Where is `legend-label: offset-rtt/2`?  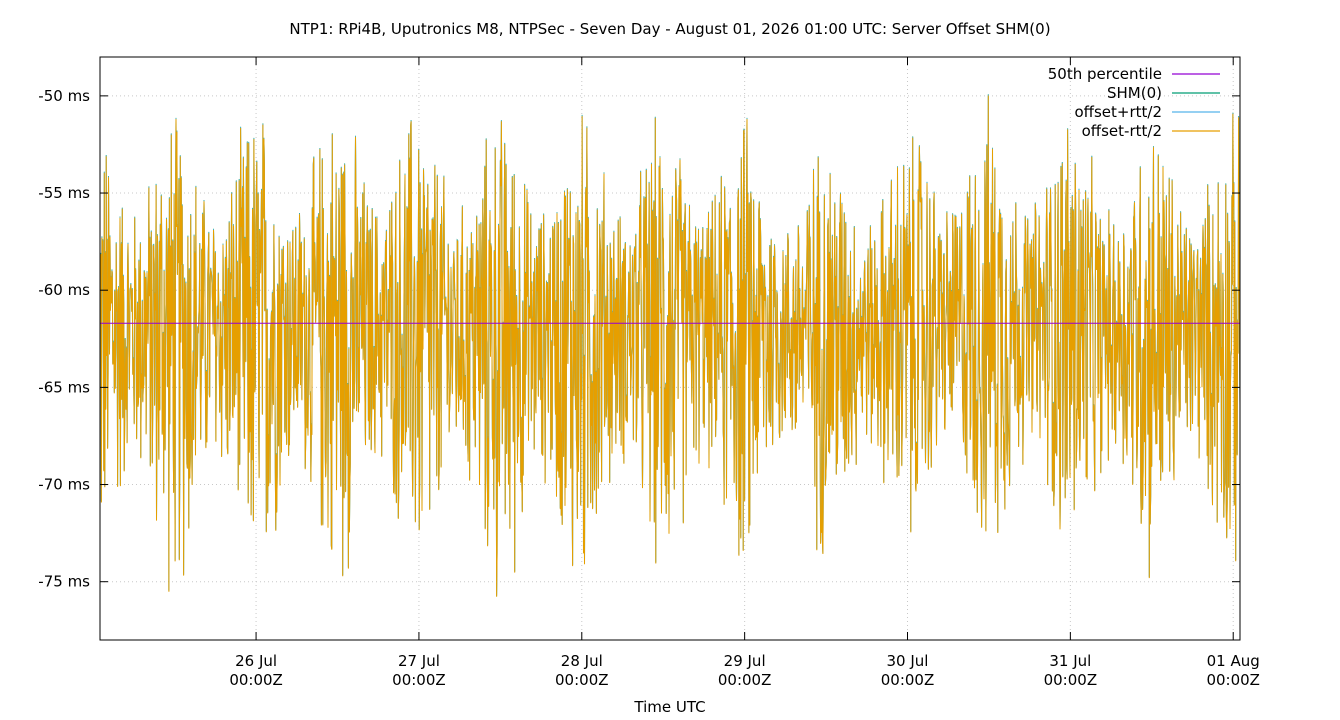 legend-label: offset-rtt/2 is located at coordinates (1122, 131).